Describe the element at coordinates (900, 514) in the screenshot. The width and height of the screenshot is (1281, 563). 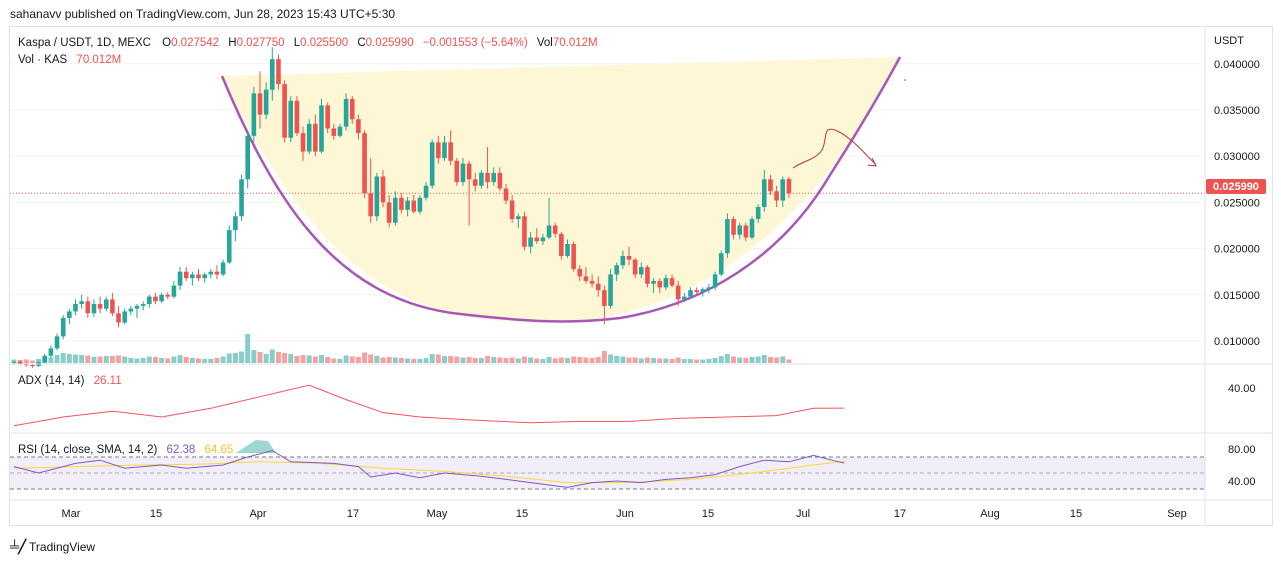
I see `time-tick: 17` at that location.